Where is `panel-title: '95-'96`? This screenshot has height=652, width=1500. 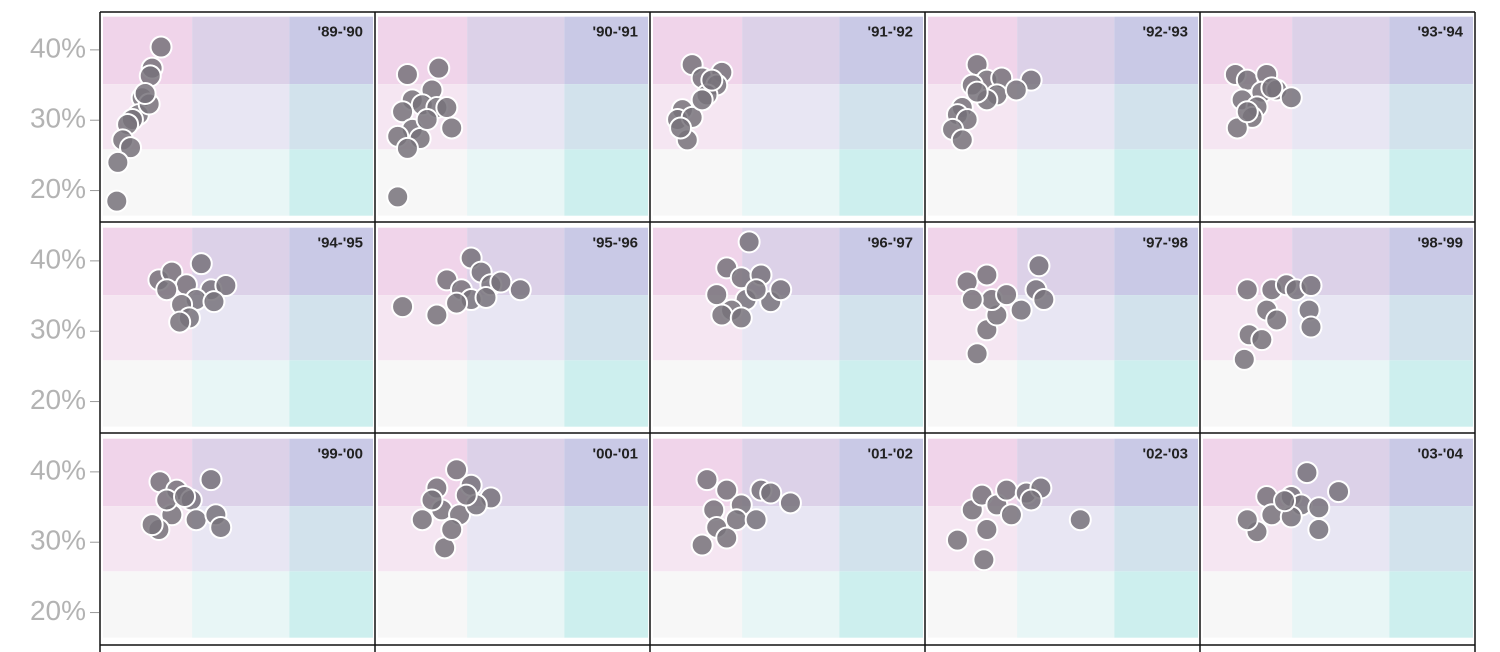 panel-title: '95-'96 is located at coordinates (616, 243).